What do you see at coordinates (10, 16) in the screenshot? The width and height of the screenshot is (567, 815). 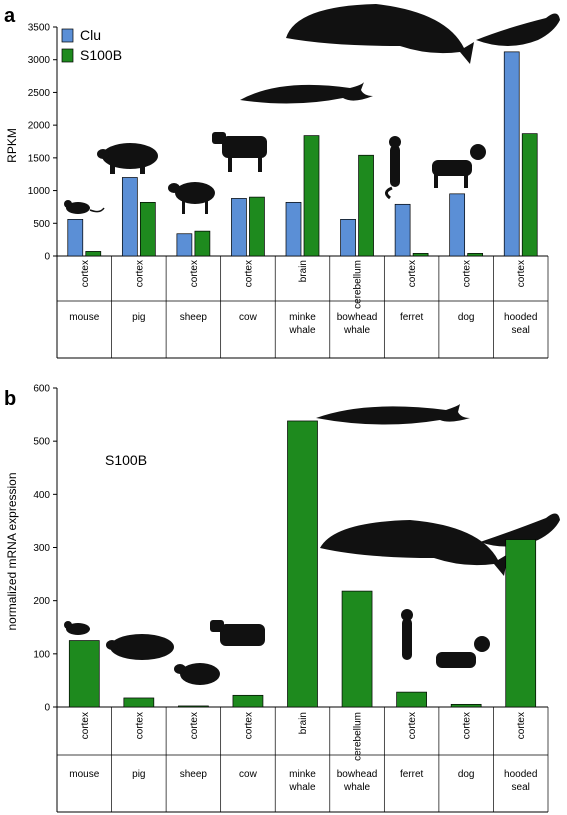 I see `panel-letter-a: a` at bounding box center [10, 16].